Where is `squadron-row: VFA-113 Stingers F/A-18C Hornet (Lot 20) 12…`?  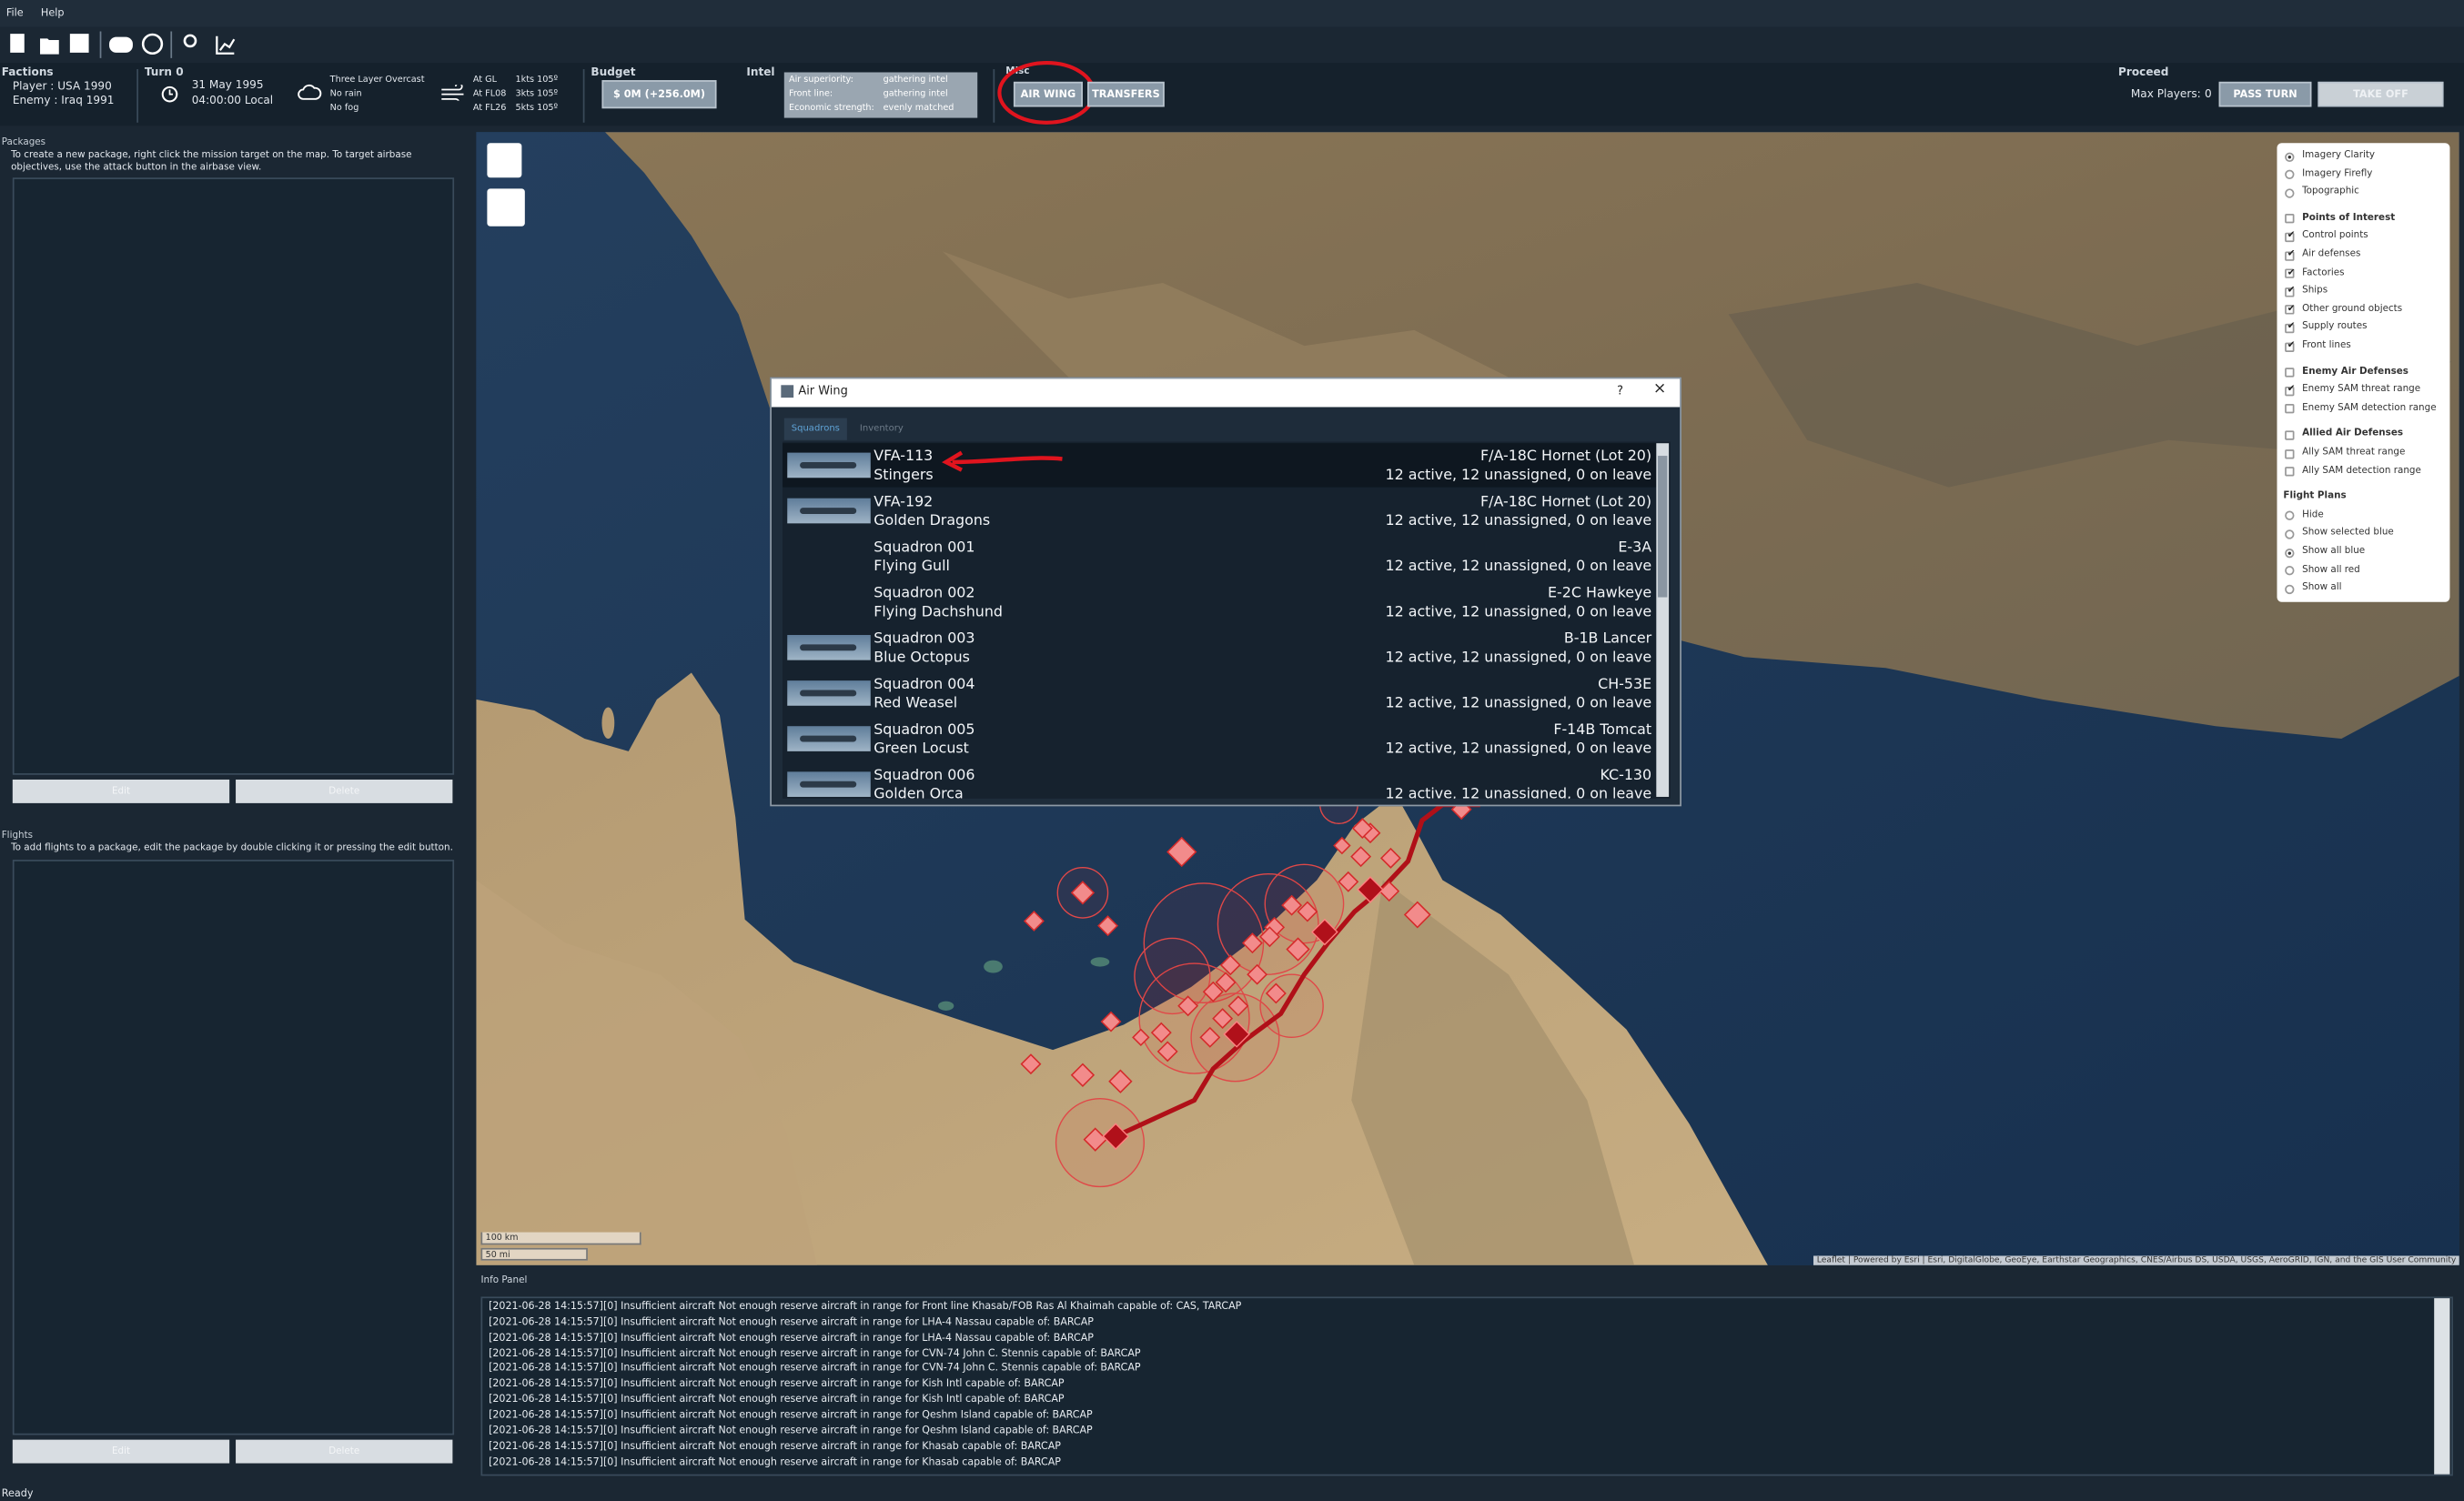 squadron-row: VFA-113 Stingers F/A-18C Hornet (Lot 20) 12… is located at coordinates (1220, 465).